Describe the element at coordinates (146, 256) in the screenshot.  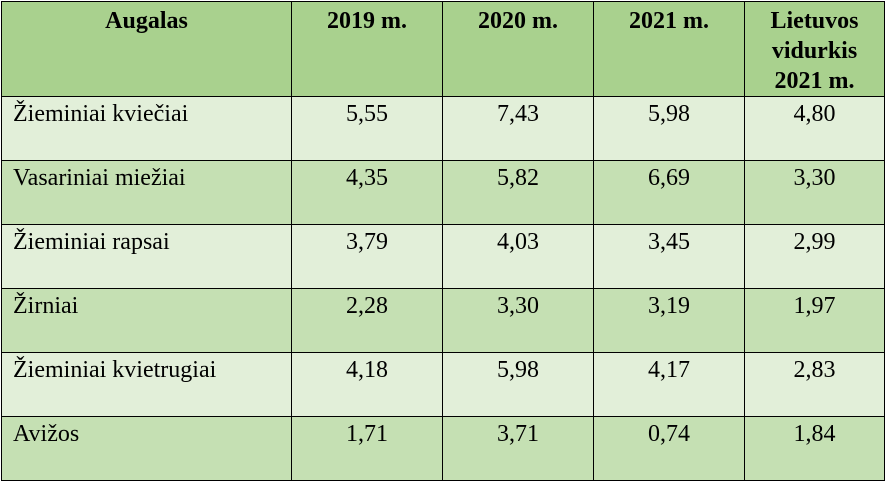
I see `cell-crop: Žieminiai rapsai` at that location.